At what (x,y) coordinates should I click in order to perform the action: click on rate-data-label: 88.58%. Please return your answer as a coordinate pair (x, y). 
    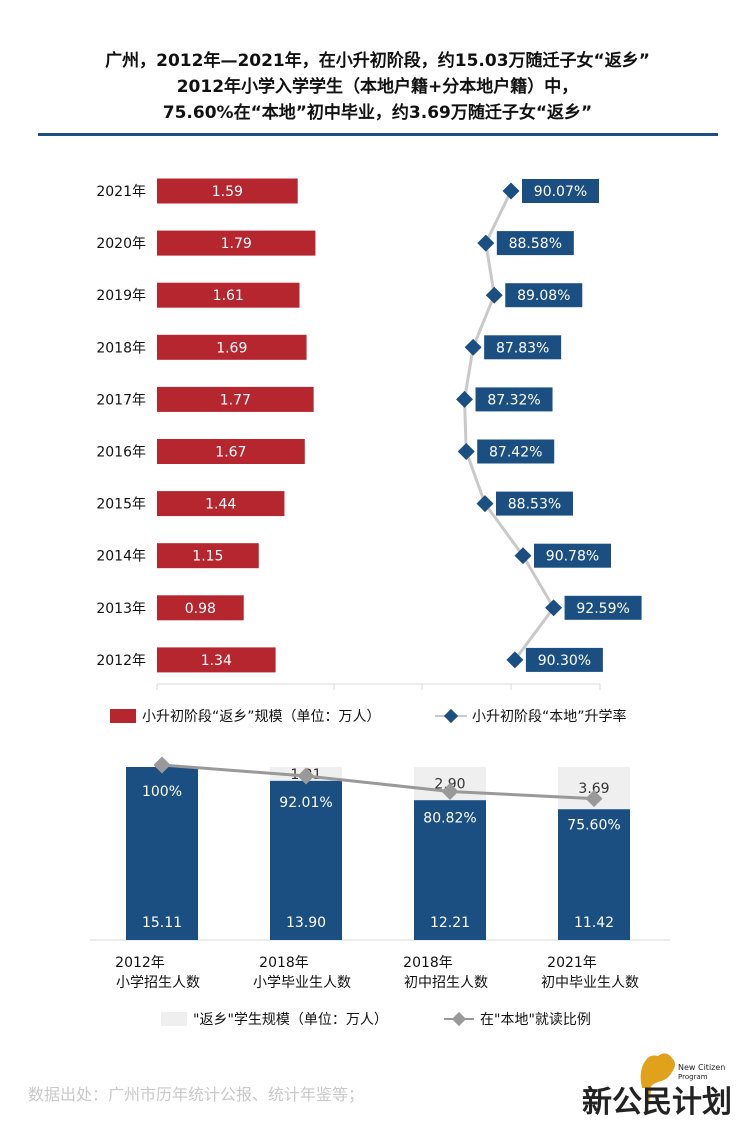
    Looking at the image, I should click on (535, 244).